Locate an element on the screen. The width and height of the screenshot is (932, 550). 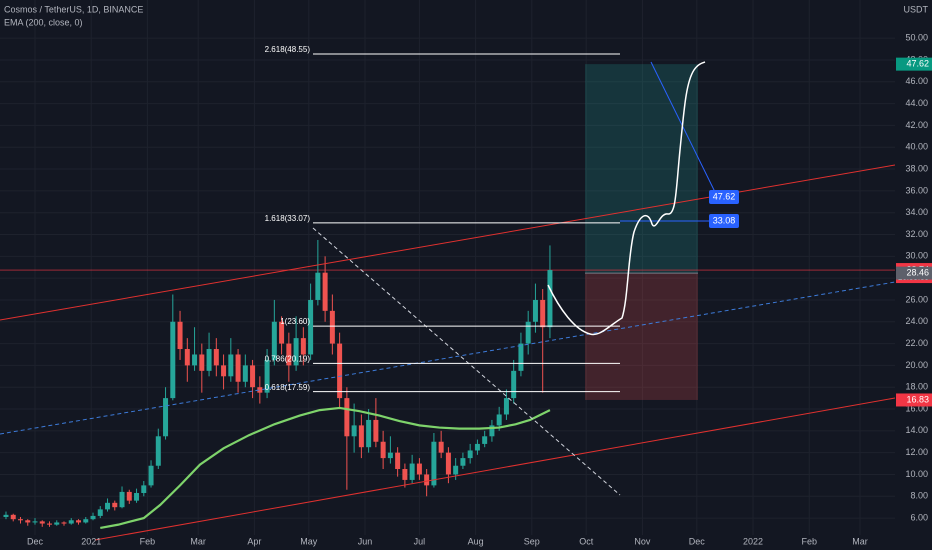
x-tick-label: Jun is located at coordinates (365, 541).